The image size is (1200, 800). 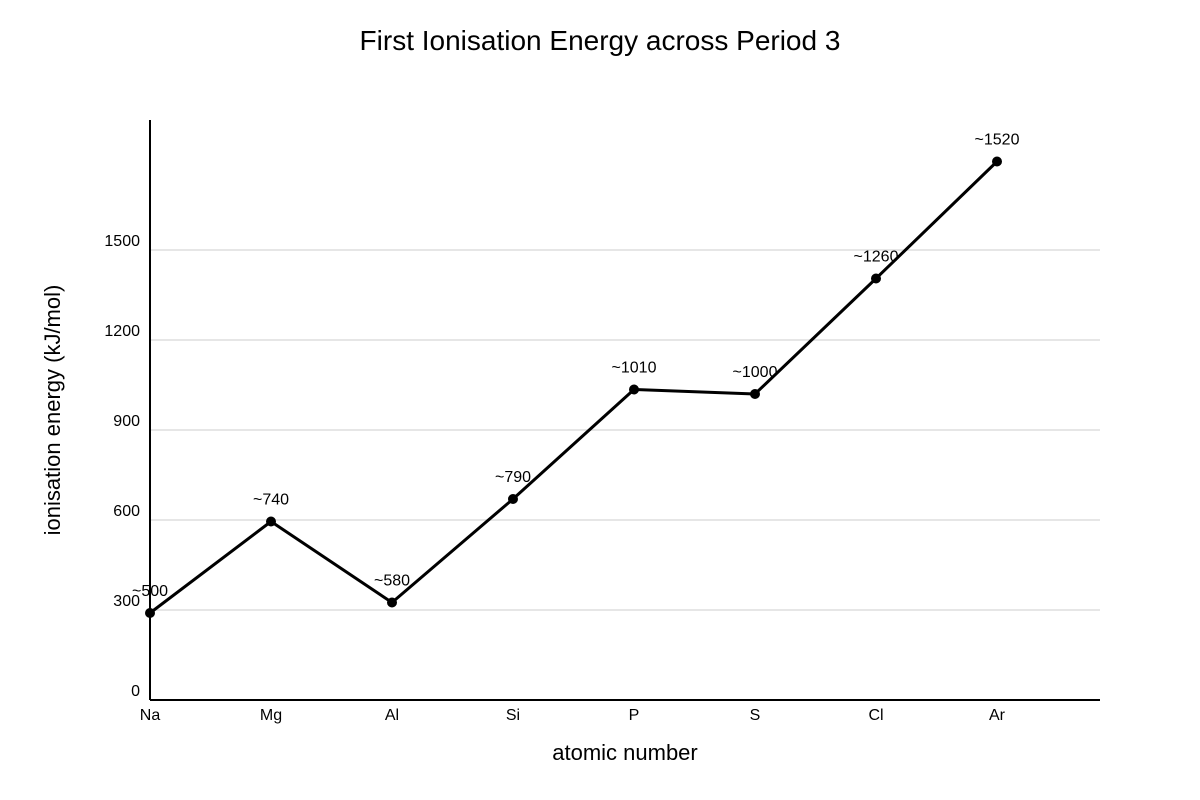 What do you see at coordinates (625, 752) in the screenshot?
I see `x-axis-title: atomic number` at bounding box center [625, 752].